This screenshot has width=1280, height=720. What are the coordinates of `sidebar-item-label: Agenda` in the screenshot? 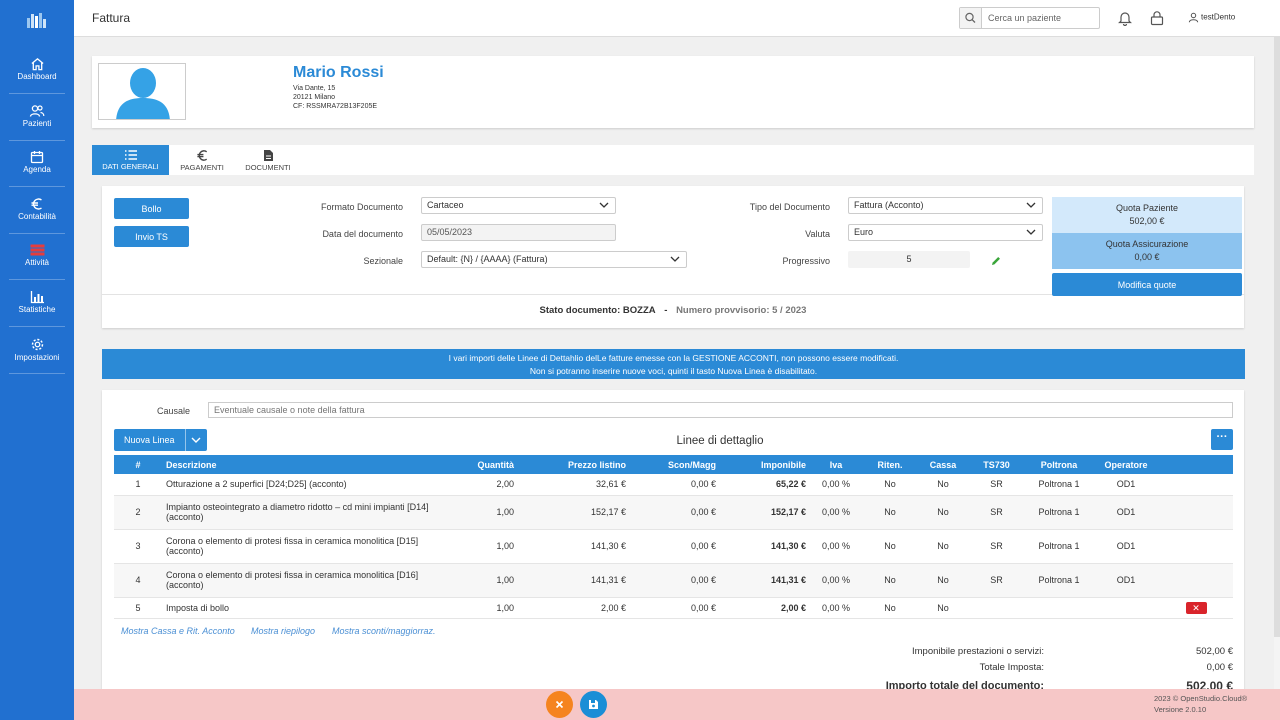 It's located at (37, 169).